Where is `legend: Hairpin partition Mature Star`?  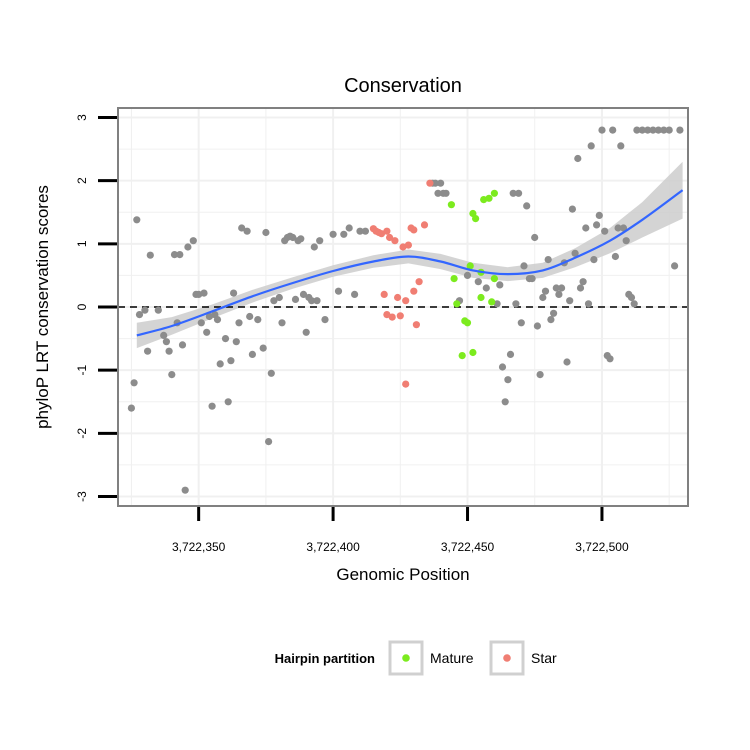 legend: Hairpin partition Mature Star is located at coordinates (416, 658).